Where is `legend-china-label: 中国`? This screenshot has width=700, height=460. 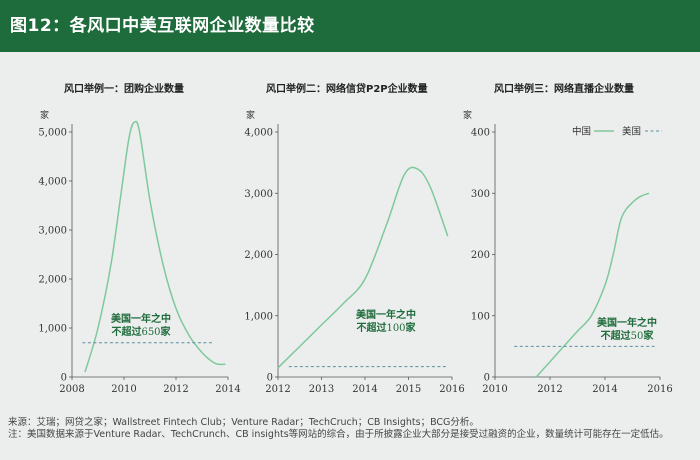 legend-china-label: 中国 is located at coordinates (581, 132).